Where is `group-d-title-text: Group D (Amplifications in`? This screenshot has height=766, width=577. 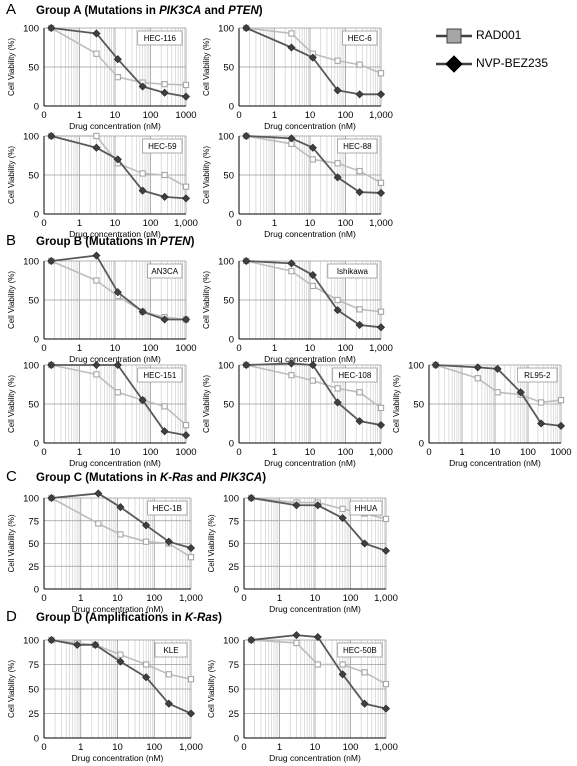 group-d-title-text: Group D (Amplifications in is located at coordinates (110, 618).